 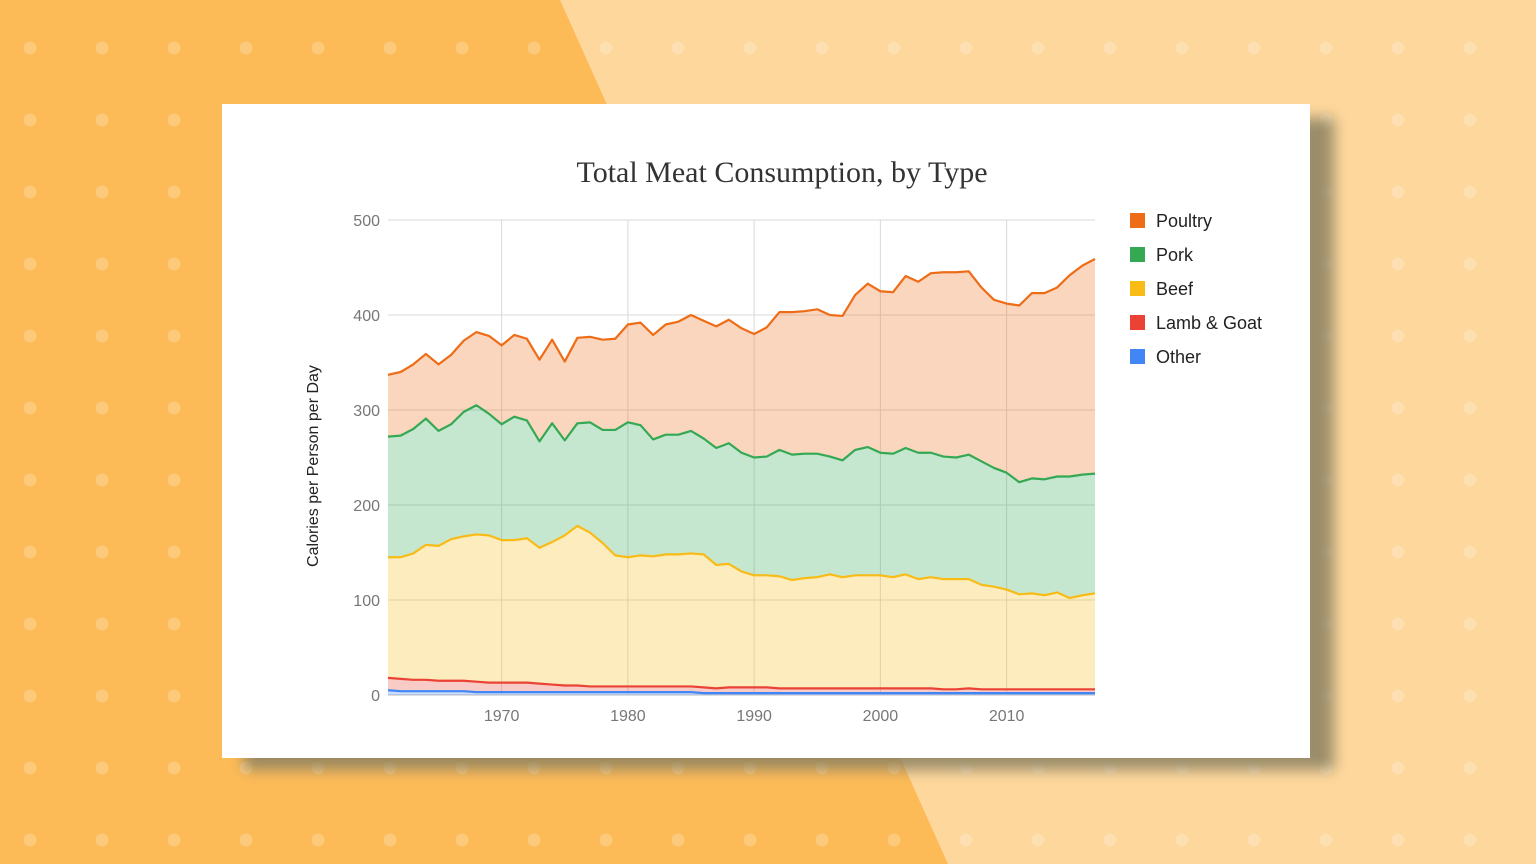 What do you see at coordinates (366, 506) in the screenshot?
I see `y-tick-label: 200` at bounding box center [366, 506].